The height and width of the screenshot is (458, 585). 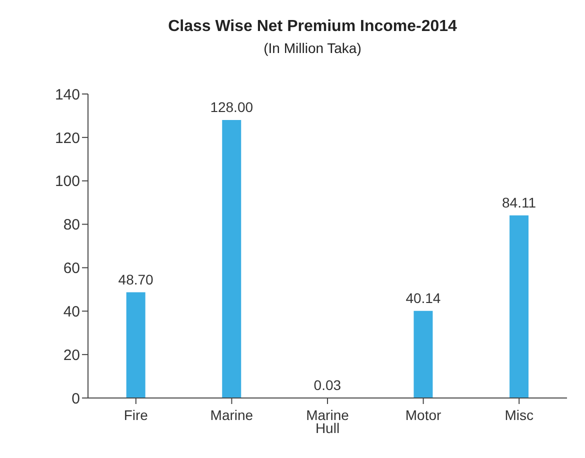 What do you see at coordinates (519, 415) in the screenshot?
I see `x-tick-label: Misc` at bounding box center [519, 415].